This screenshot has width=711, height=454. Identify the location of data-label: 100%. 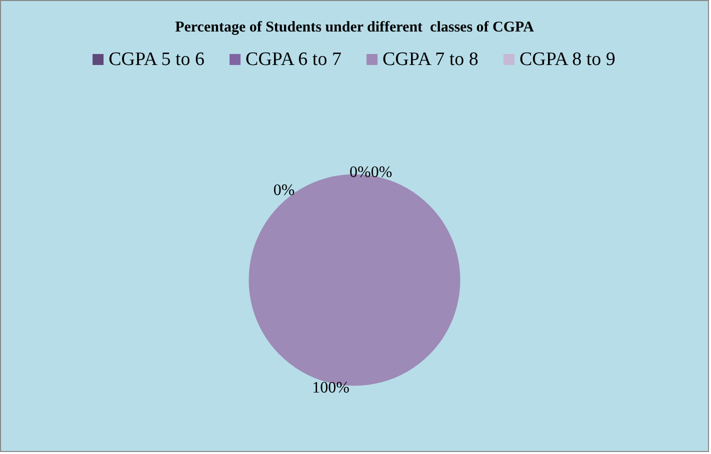
(331, 387).